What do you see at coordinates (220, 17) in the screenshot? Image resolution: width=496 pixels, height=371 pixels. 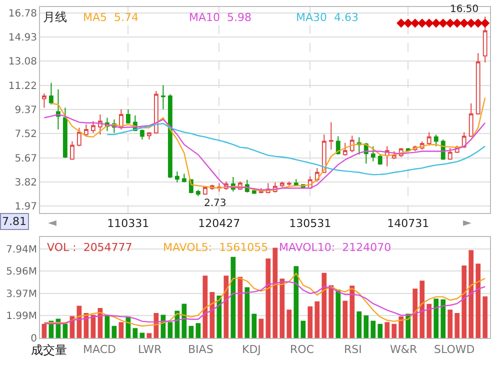 I see `text: MA10 5.98` at bounding box center [220, 17].